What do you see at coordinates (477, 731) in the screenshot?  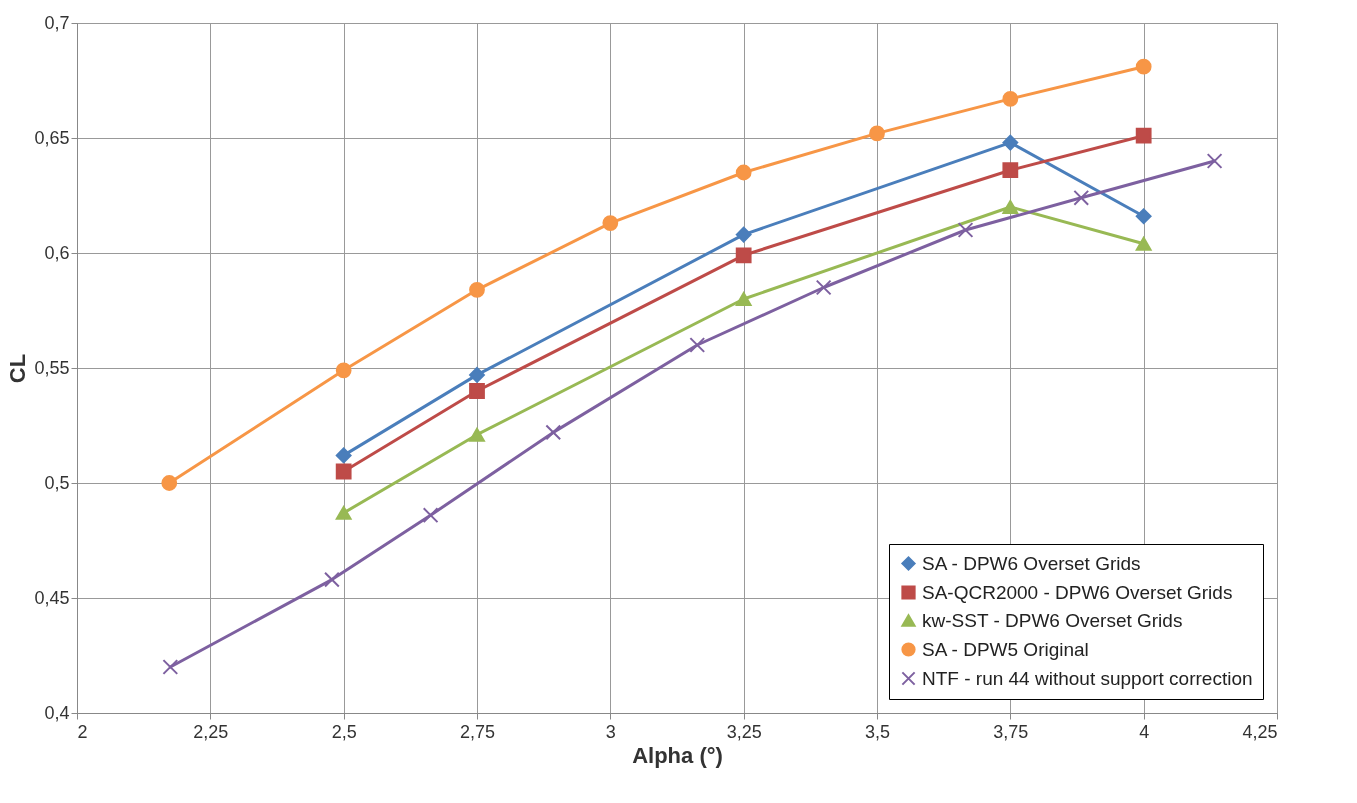 I see `x-tick-label: 2,75` at bounding box center [477, 731].